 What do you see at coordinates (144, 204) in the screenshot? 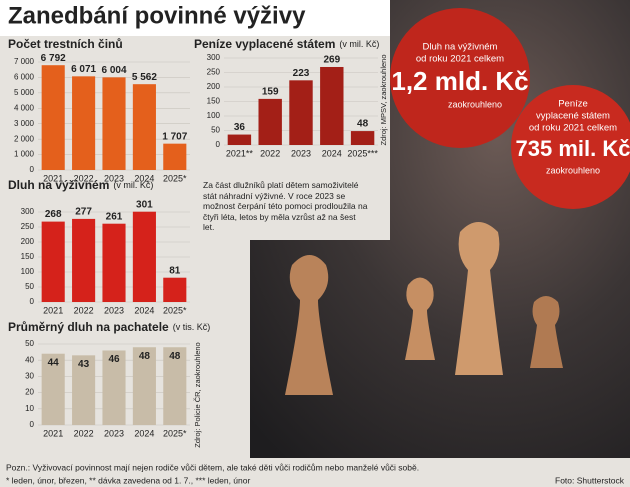
I see `value-label: 301` at bounding box center [144, 204].